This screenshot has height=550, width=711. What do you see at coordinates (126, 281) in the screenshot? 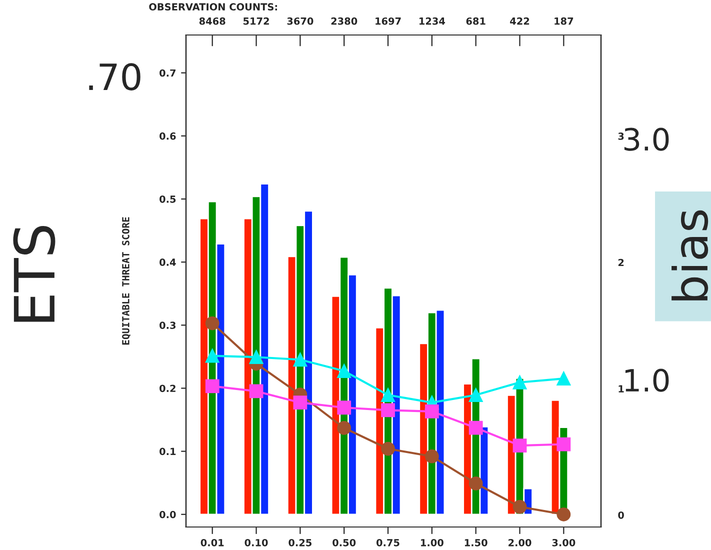
I see `y-axis-title: EQUITABLE THREAT SCORE` at bounding box center [126, 281].